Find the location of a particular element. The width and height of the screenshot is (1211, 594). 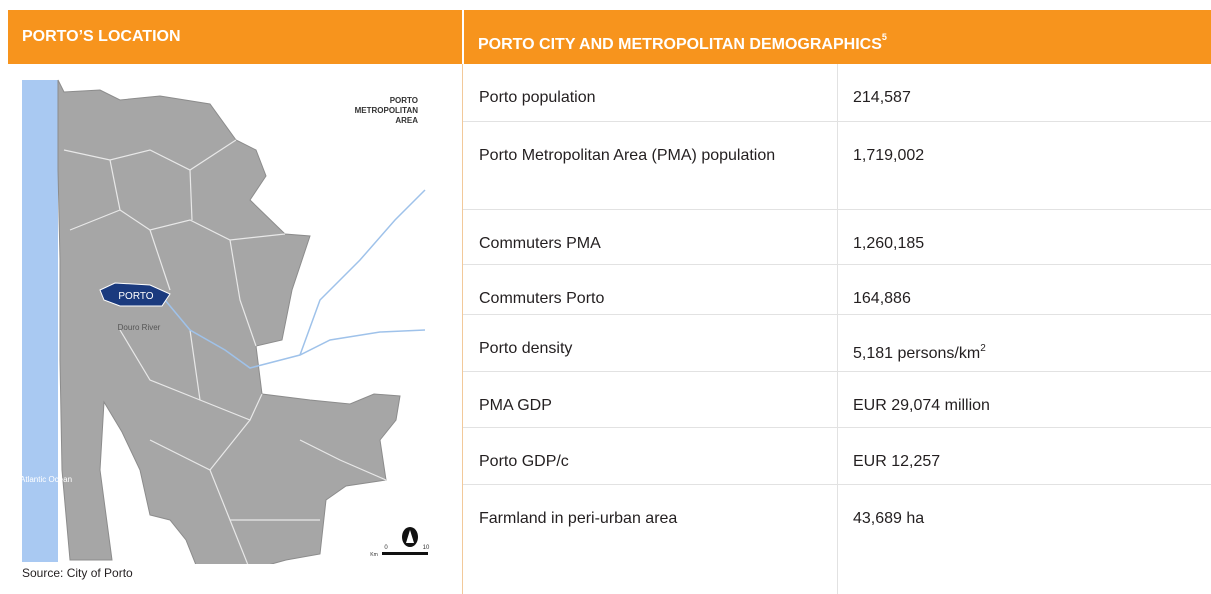

row-label: Commuters Porto is located at coordinates (542, 298).